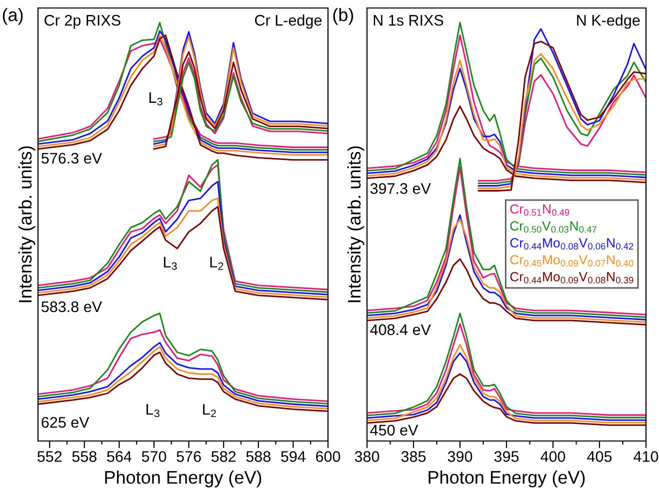 The width and height of the screenshot is (659, 500). I want to click on text: Cr$_{0.44}$Mo$_{0.09}$V$_{0.08}$N$_{0.39}$, so click(572, 278).